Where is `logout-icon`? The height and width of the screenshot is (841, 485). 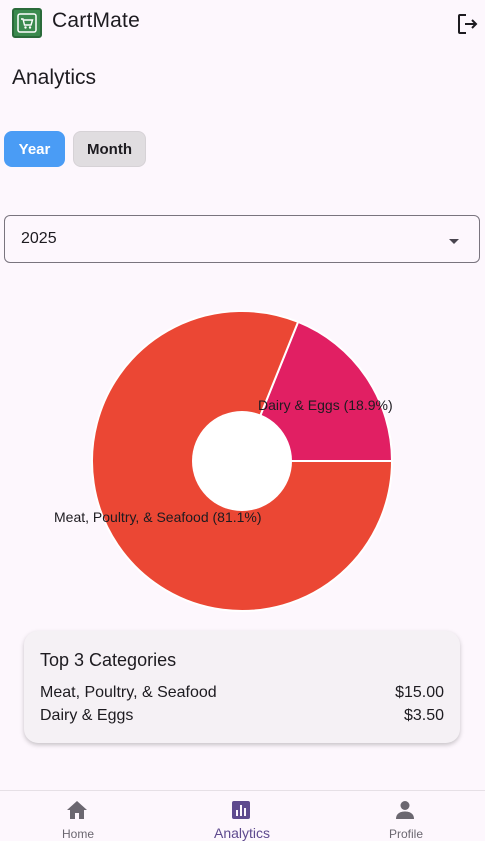
logout-icon is located at coordinates (468, 24).